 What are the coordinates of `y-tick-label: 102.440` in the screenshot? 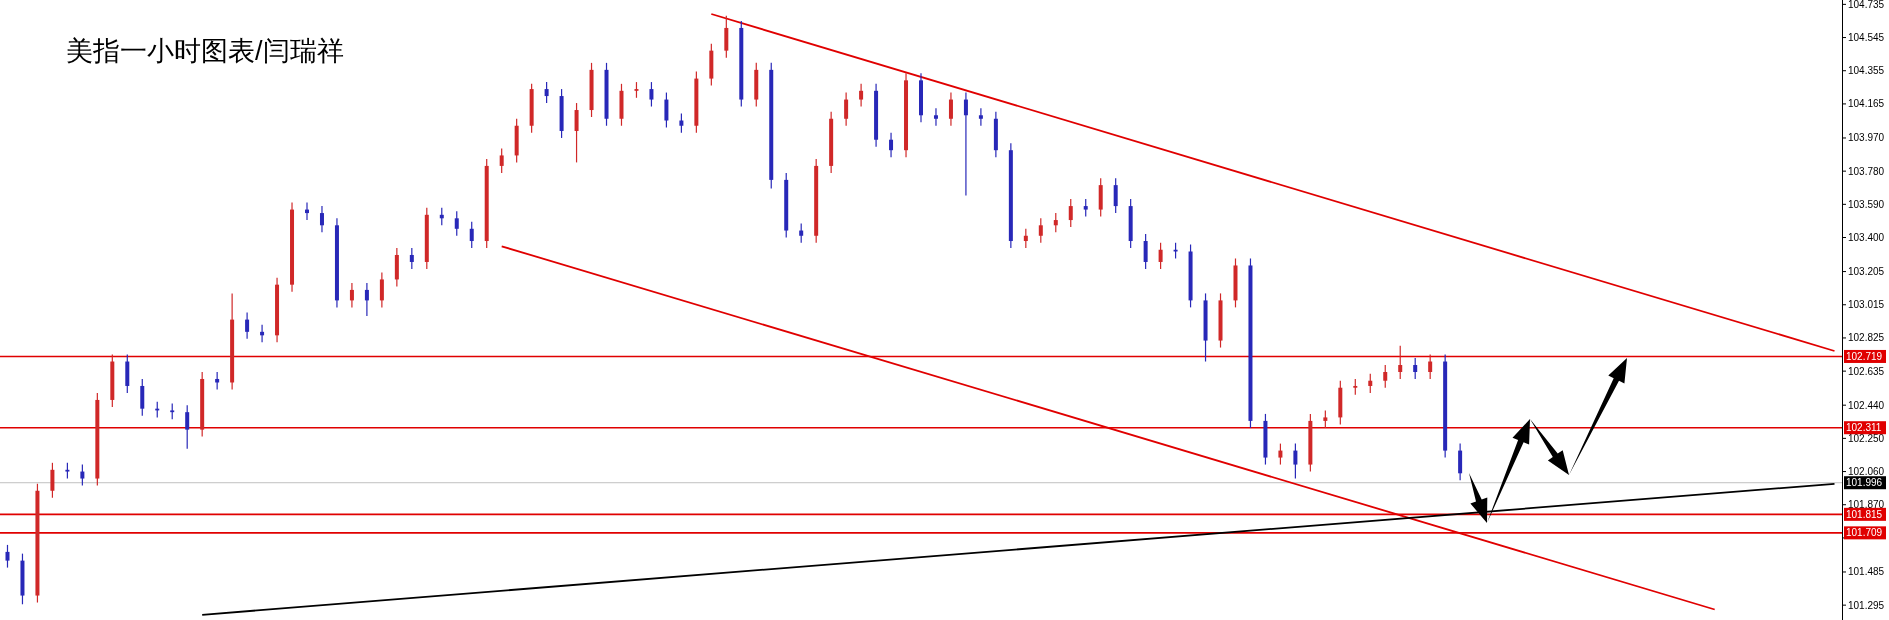 It's located at (1866, 405).